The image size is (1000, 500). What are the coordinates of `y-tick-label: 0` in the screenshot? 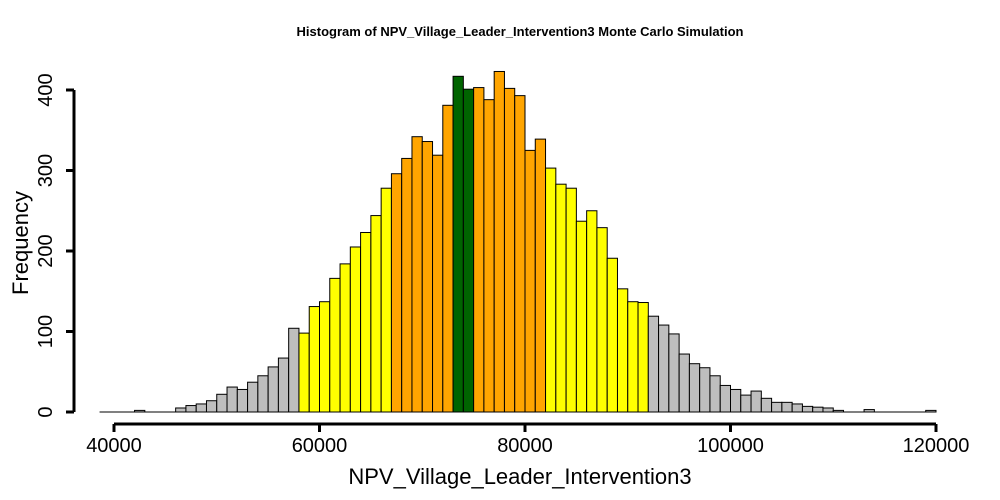 It's located at (46, 411).